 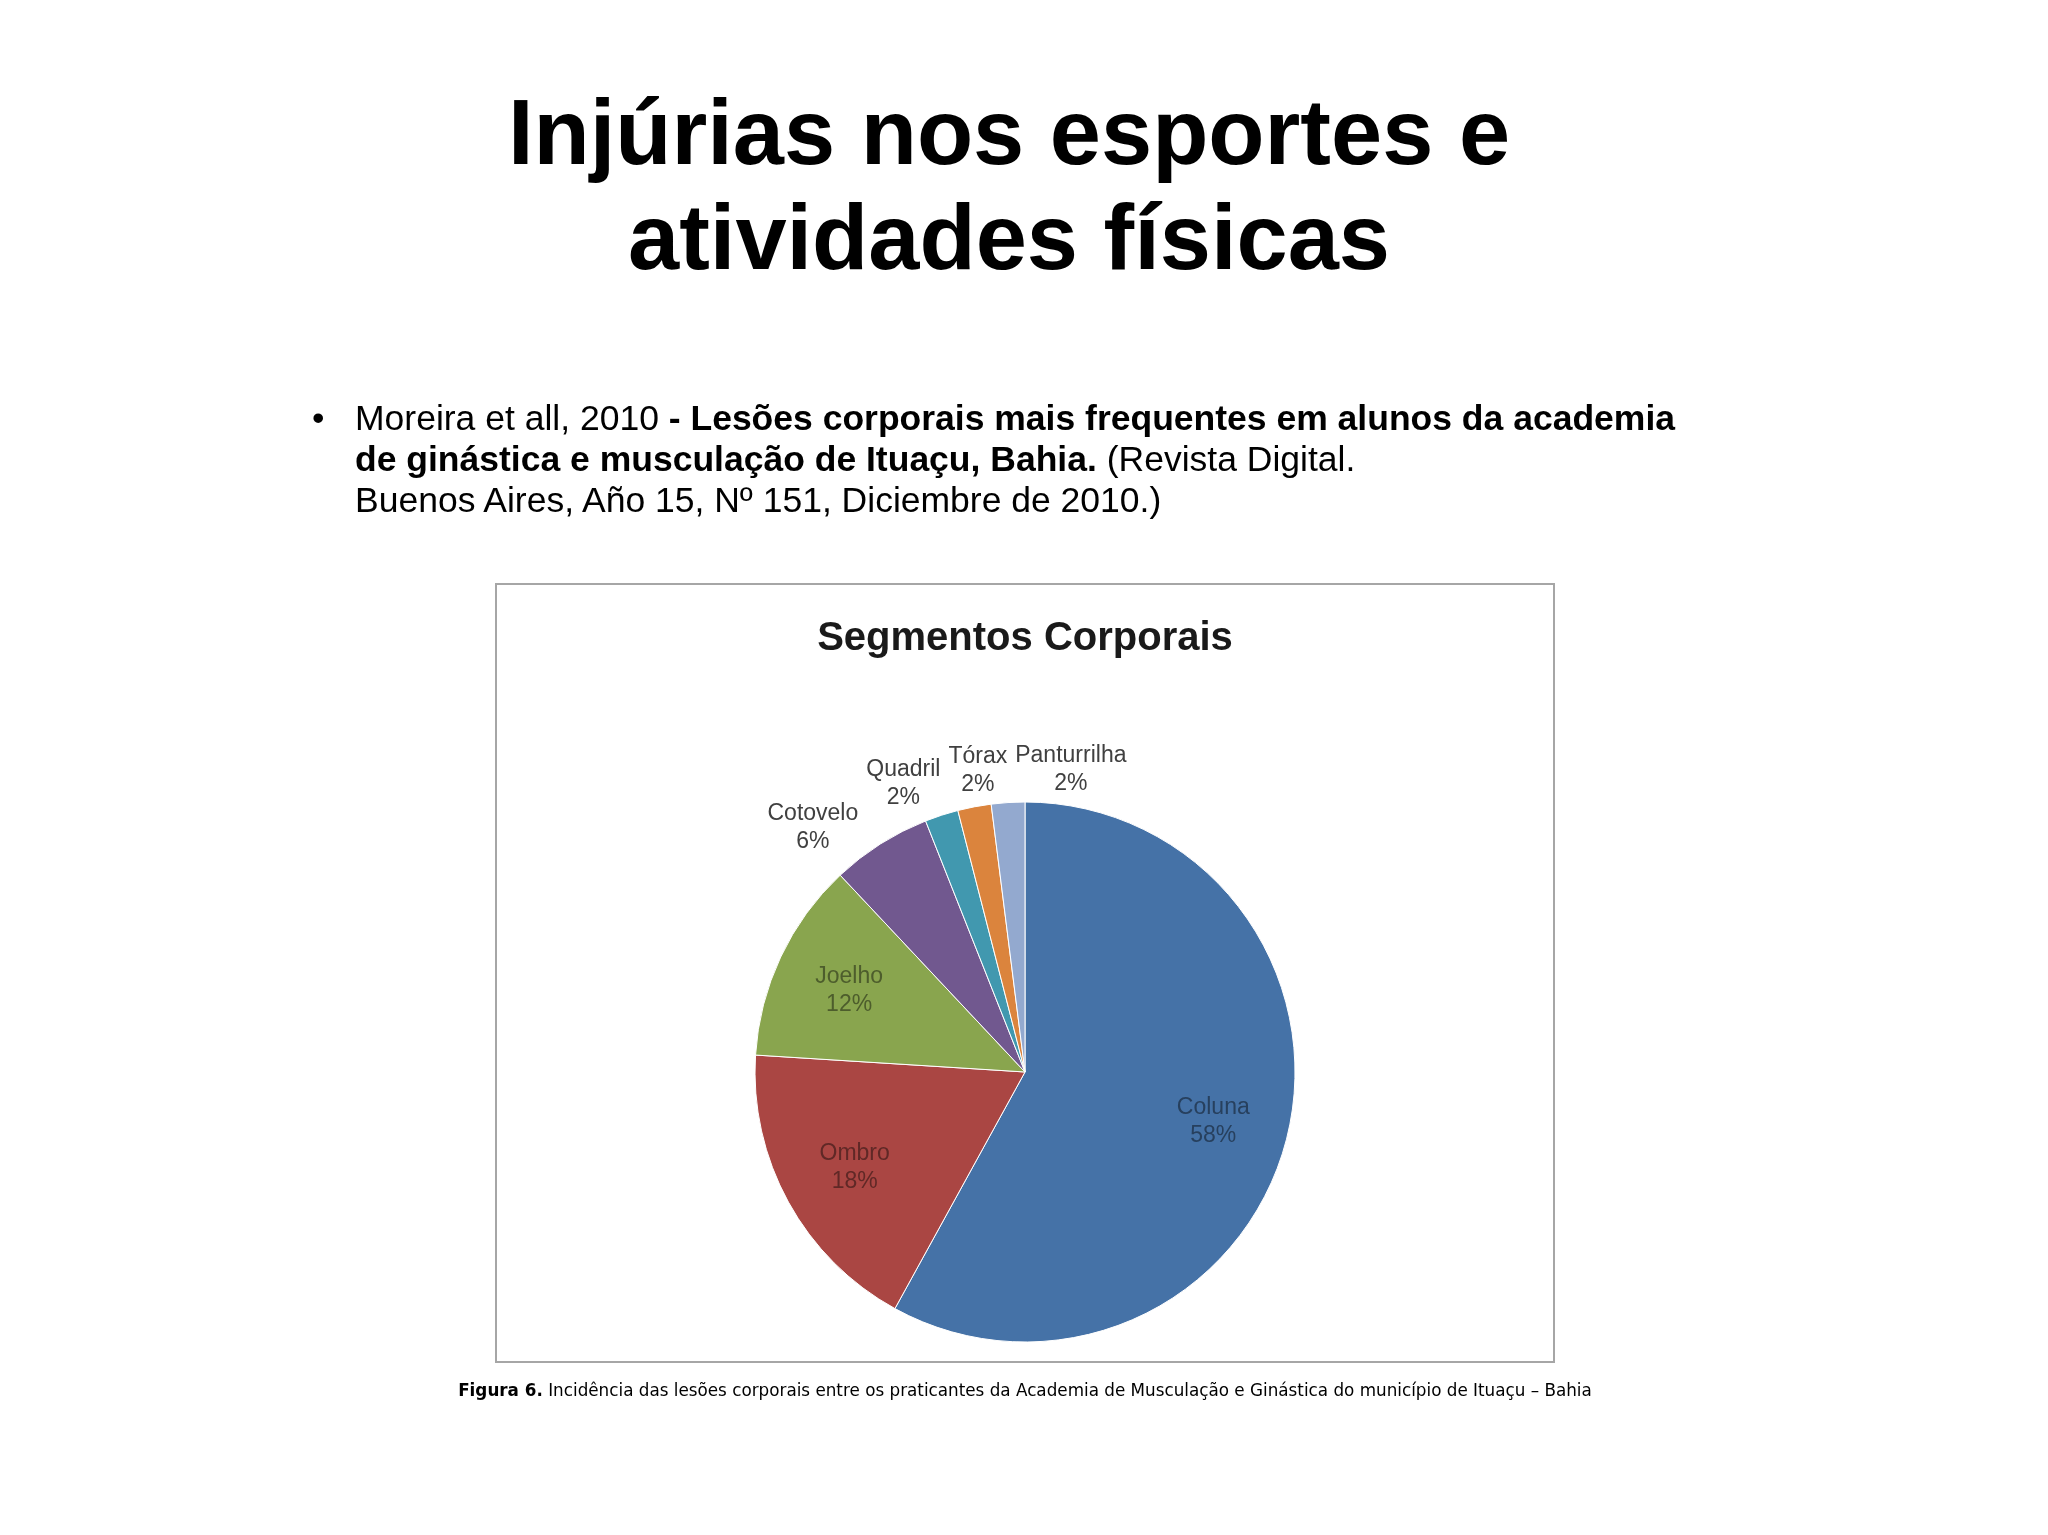 What do you see at coordinates (854, 1151) in the screenshot?
I see `slice-label: Ombro` at bounding box center [854, 1151].